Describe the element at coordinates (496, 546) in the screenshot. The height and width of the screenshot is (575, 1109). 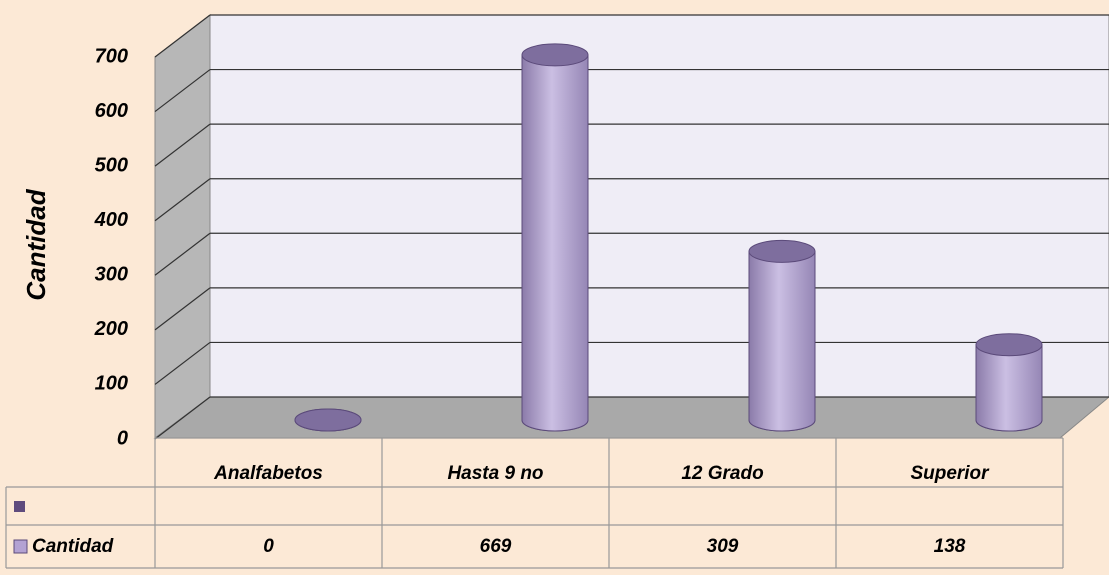
I see `table-value: 669` at that location.